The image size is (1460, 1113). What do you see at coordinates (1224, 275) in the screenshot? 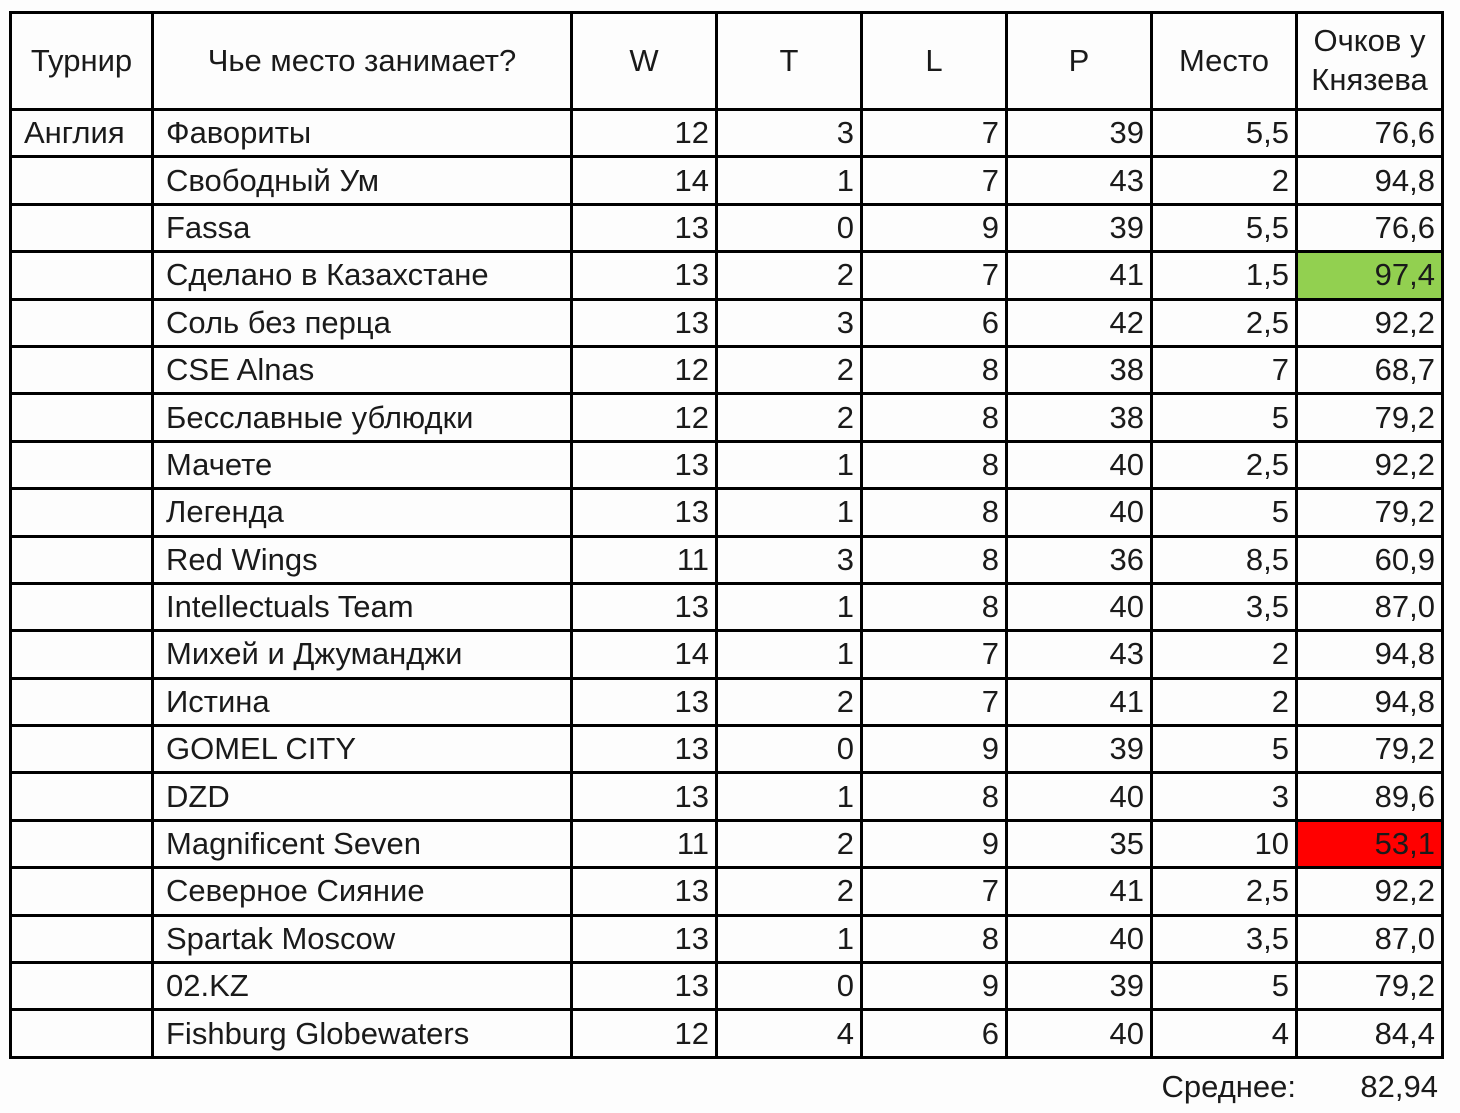
I see `cell-place: 1,5` at bounding box center [1224, 275].